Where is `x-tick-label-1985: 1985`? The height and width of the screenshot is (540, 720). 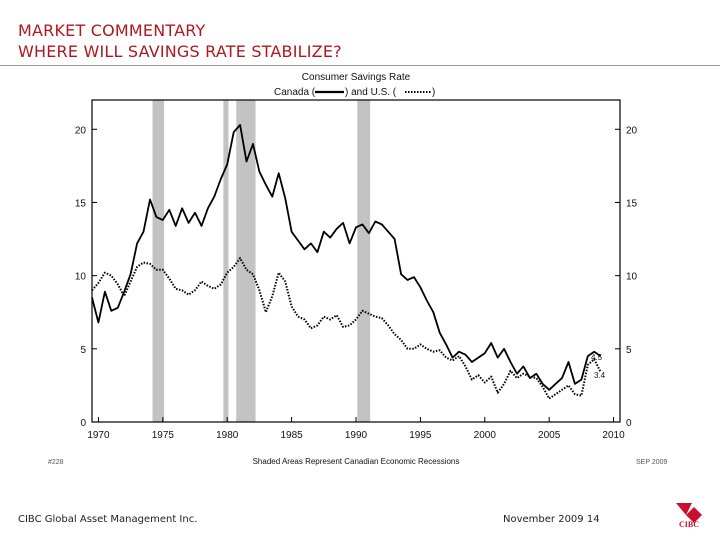
x-tick-label-1985: 1985 is located at coordinates (291, 435).